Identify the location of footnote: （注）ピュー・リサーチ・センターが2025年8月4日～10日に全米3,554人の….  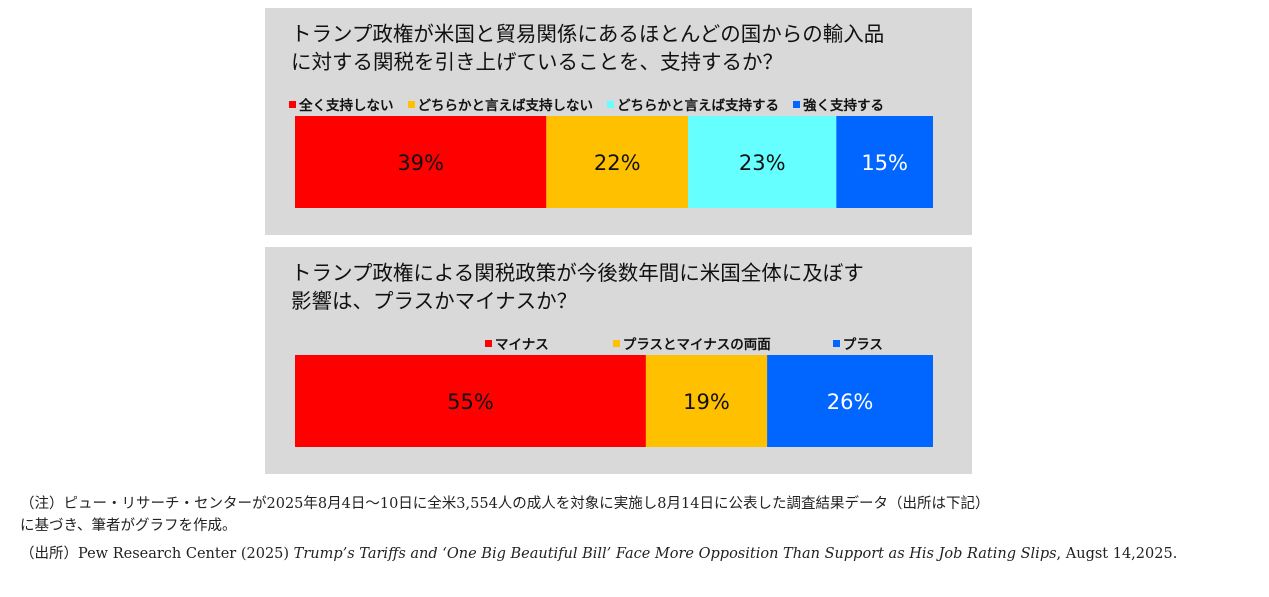
(640, 529).